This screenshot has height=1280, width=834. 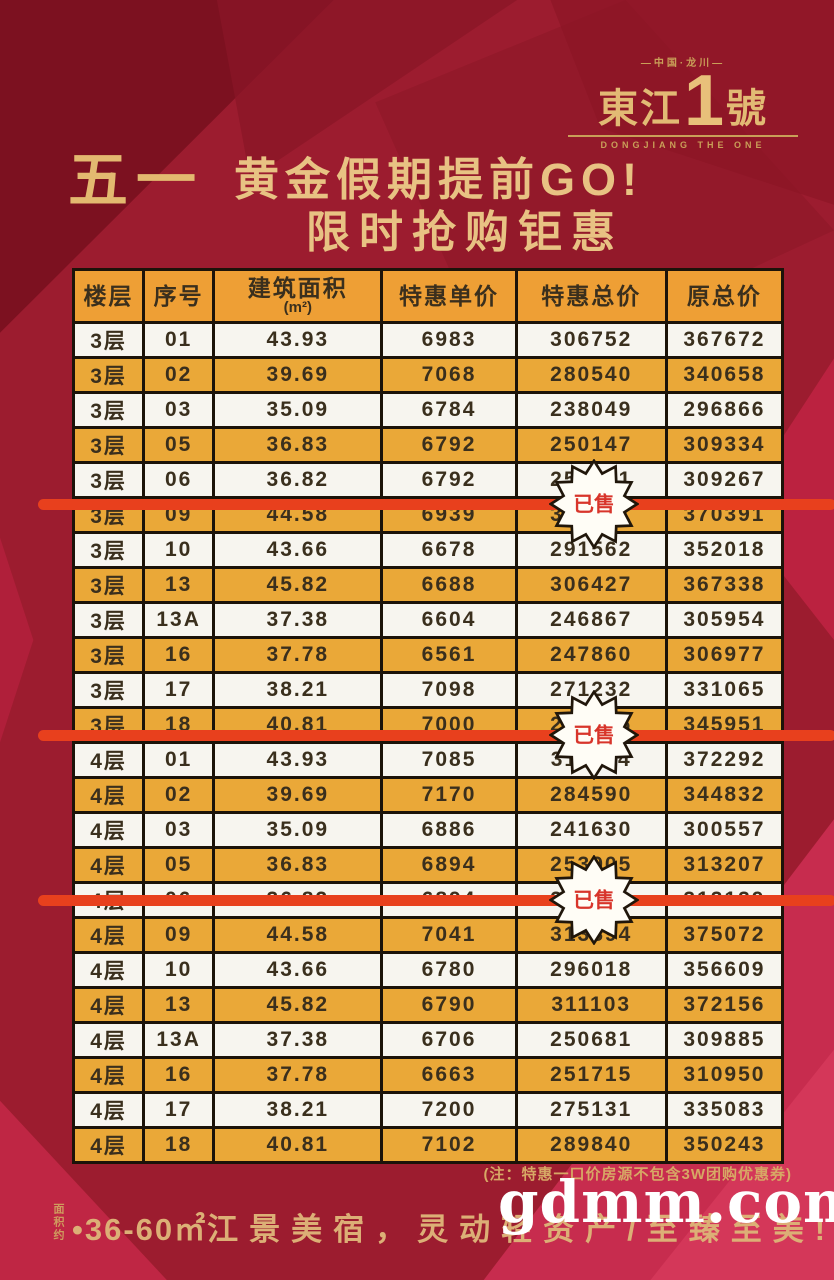 I want to click on cell-unit: 02, so click(x=179, y=375).